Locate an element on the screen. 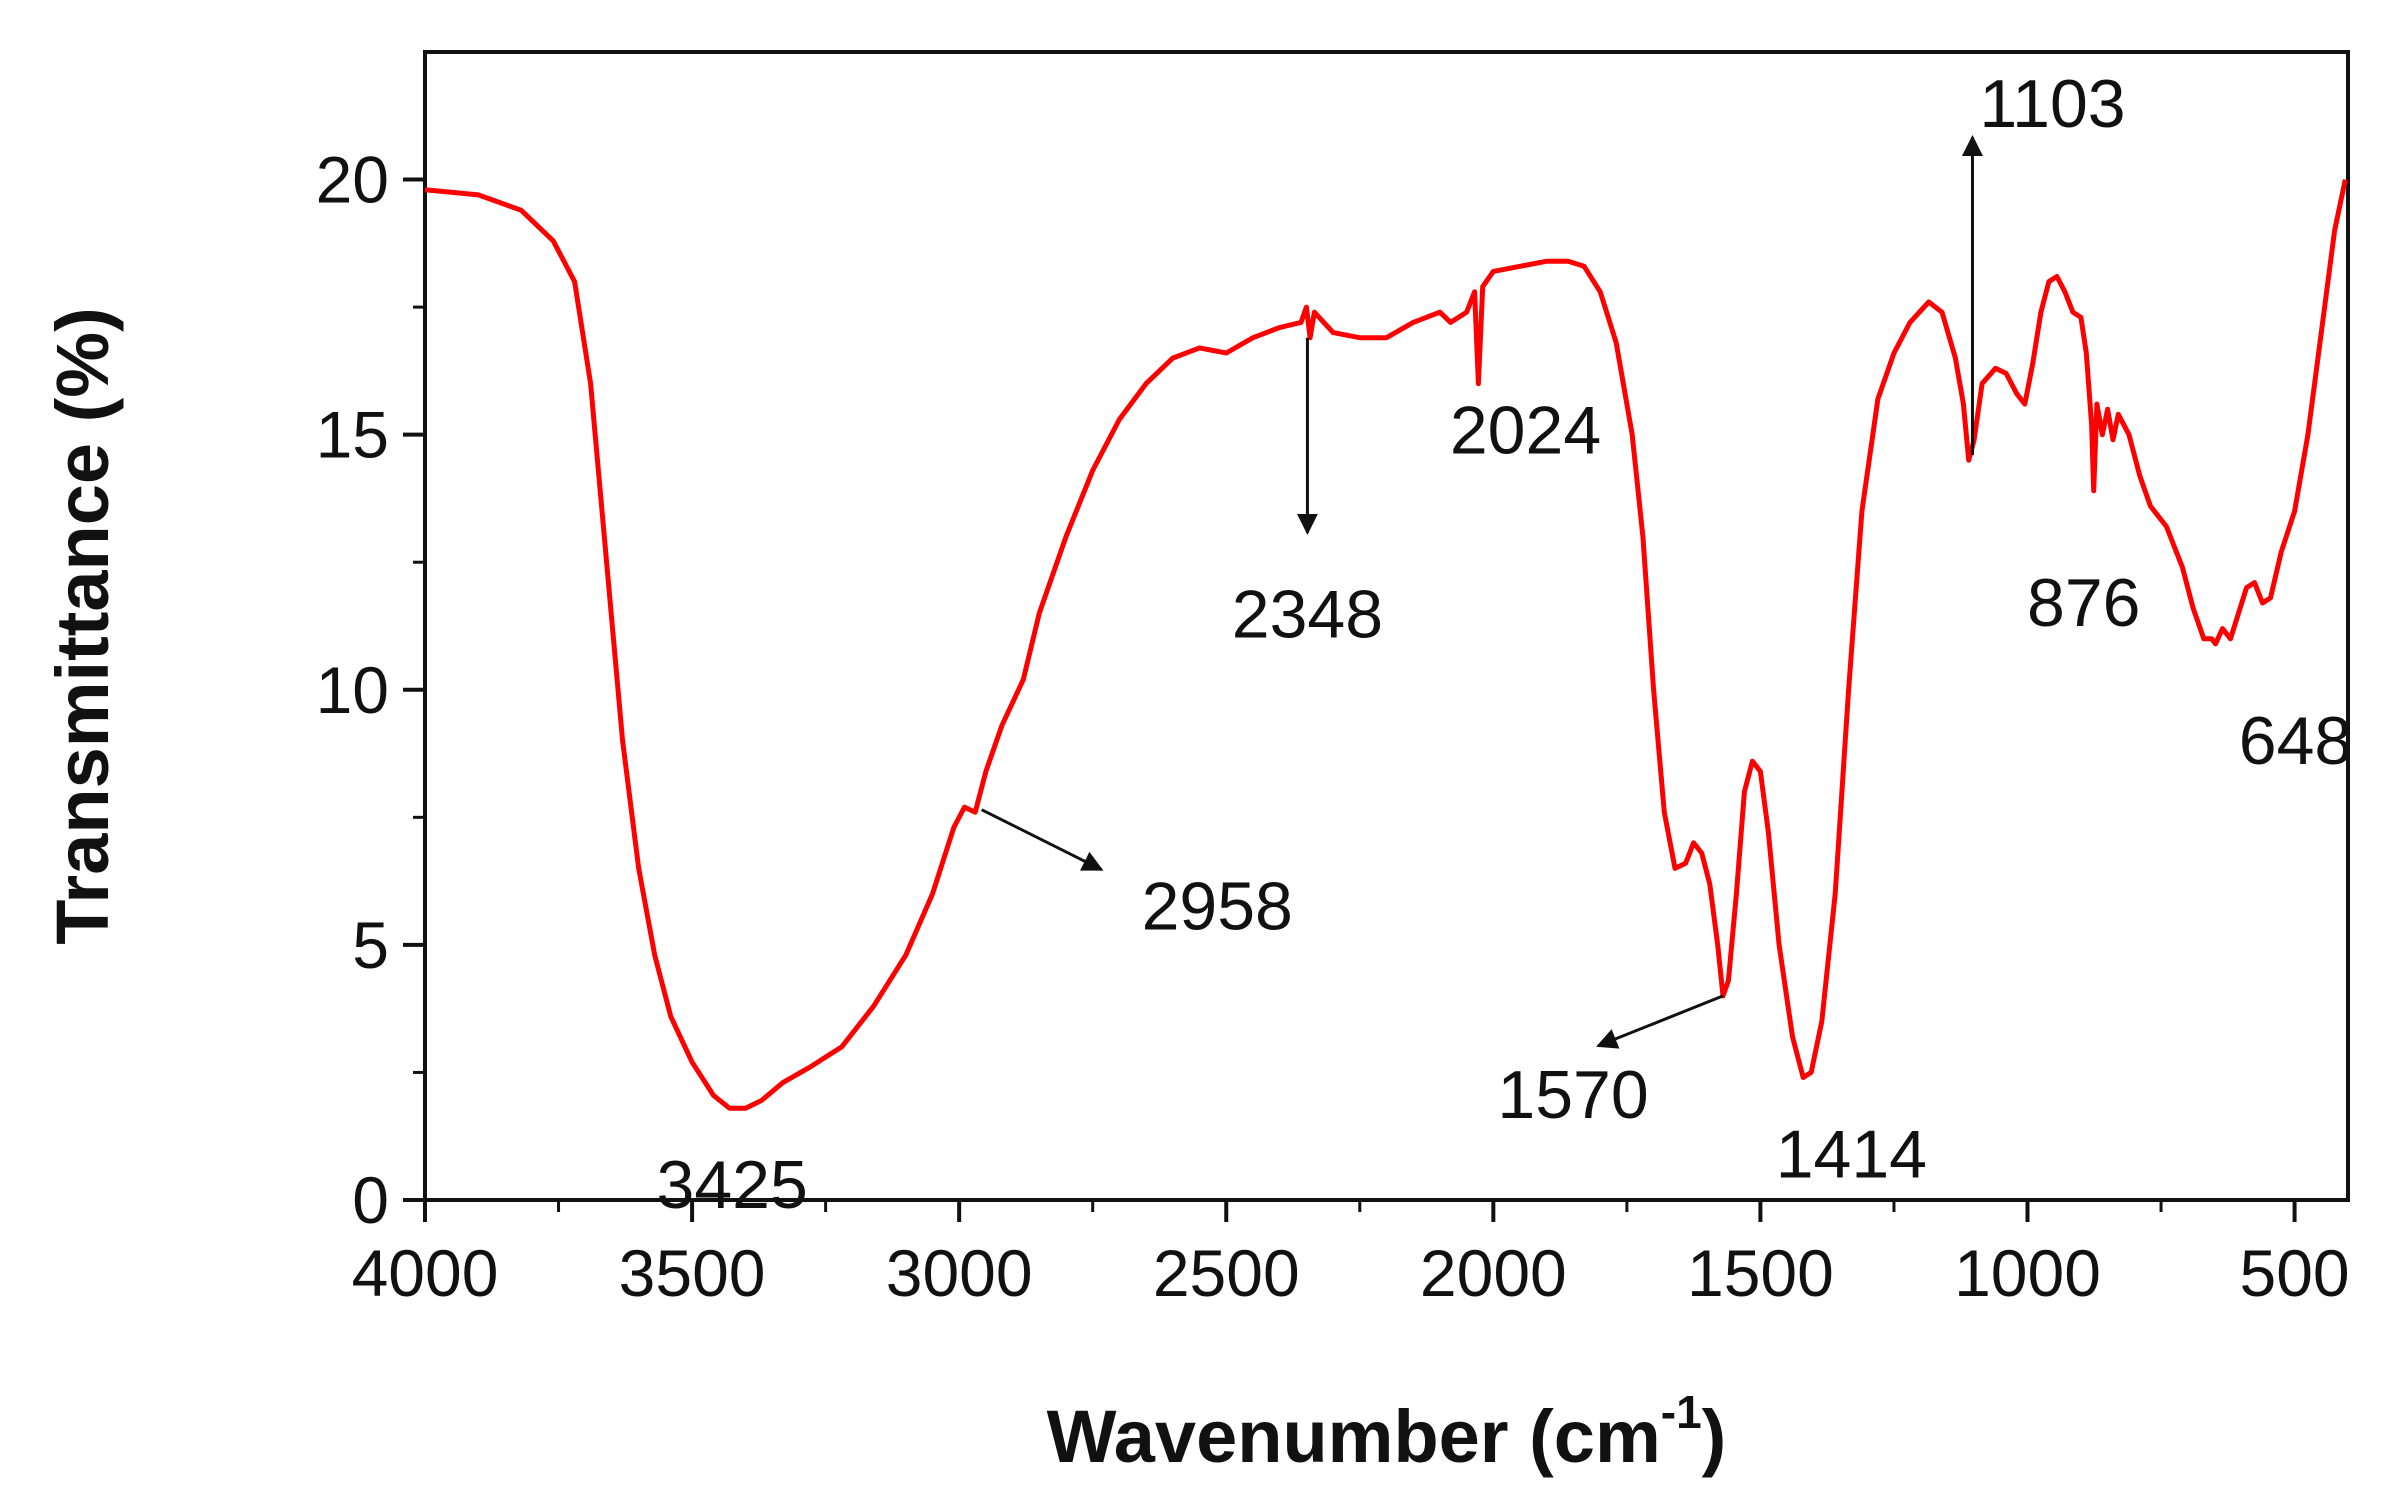 The height and width of the screenshot is (1489, 2392). peak-label: 2958 is located at coordinates (1217, 907).